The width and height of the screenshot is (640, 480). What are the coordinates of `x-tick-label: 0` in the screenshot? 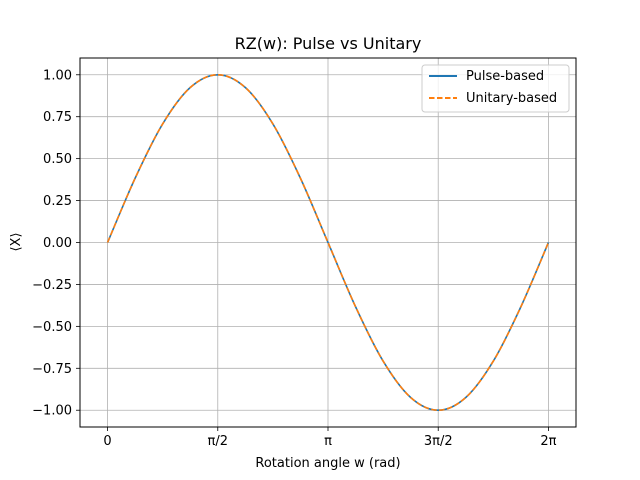 It's located at (107, 441).